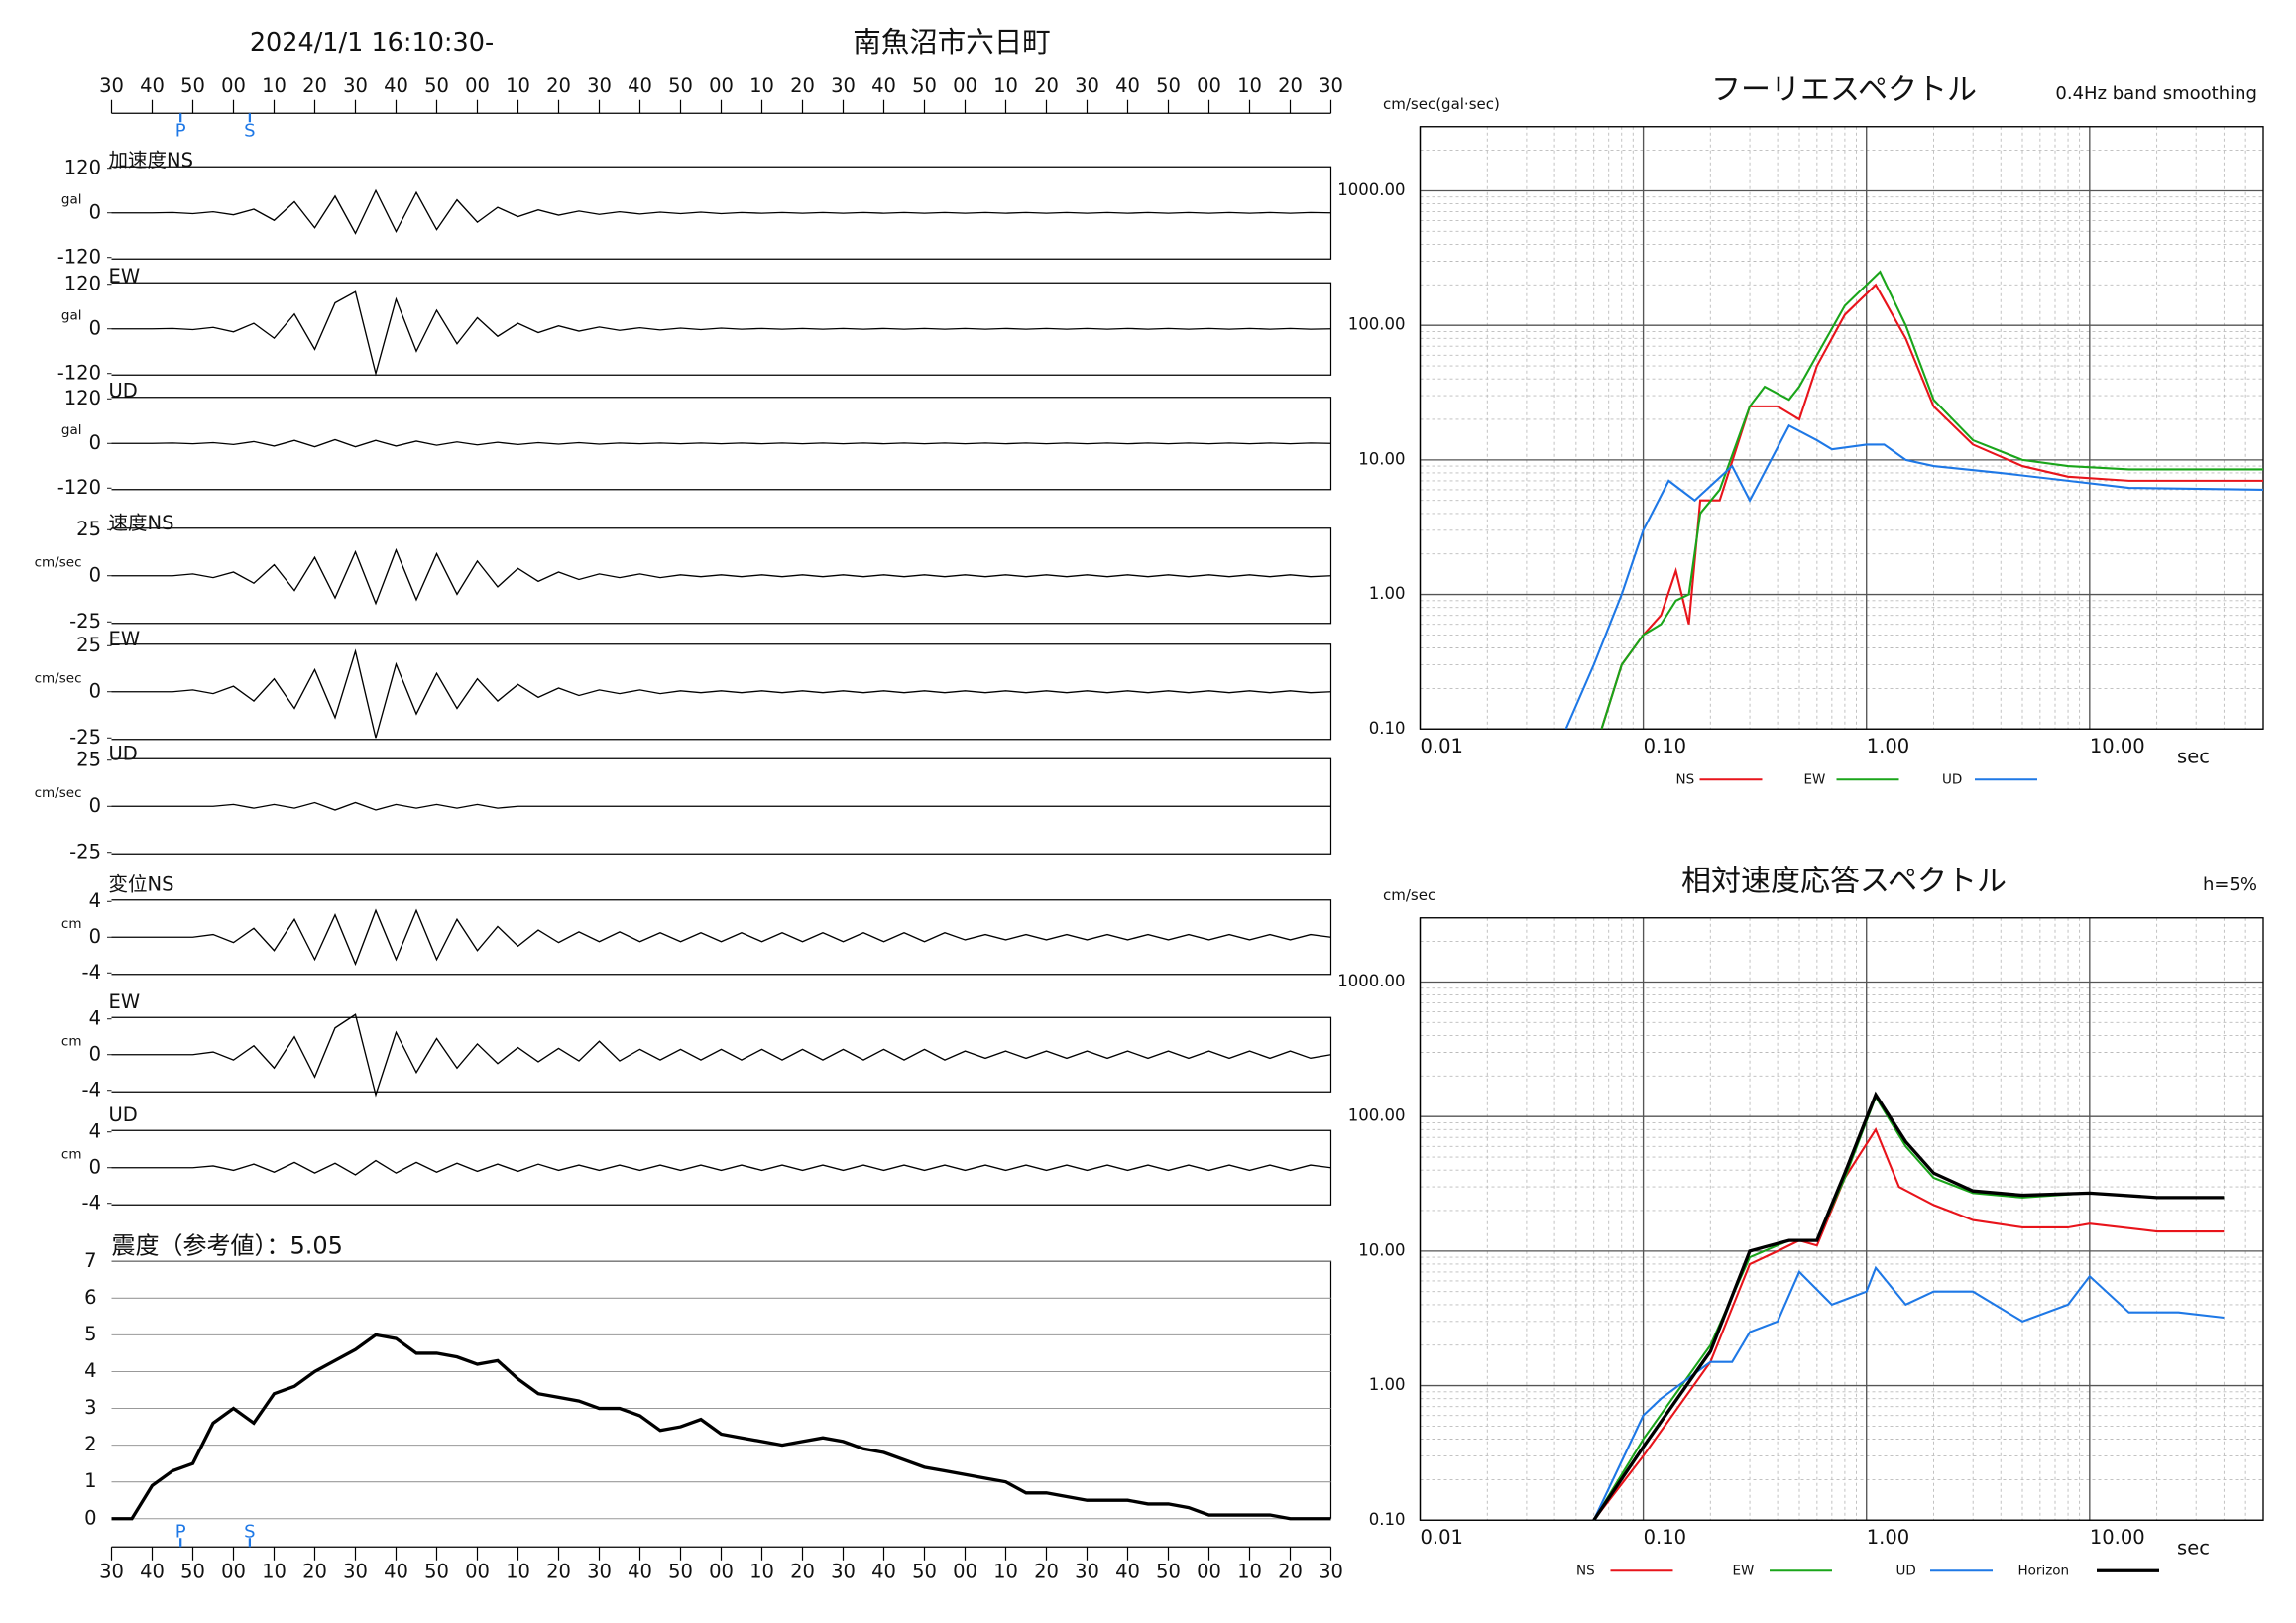 Image resolution: width=2296 pixels, height=1623 pixels. What do you see at coordinates (1586, 1570) in the screenshot?
I see `legend-label: NS` at bounding box center [1586, 1570].